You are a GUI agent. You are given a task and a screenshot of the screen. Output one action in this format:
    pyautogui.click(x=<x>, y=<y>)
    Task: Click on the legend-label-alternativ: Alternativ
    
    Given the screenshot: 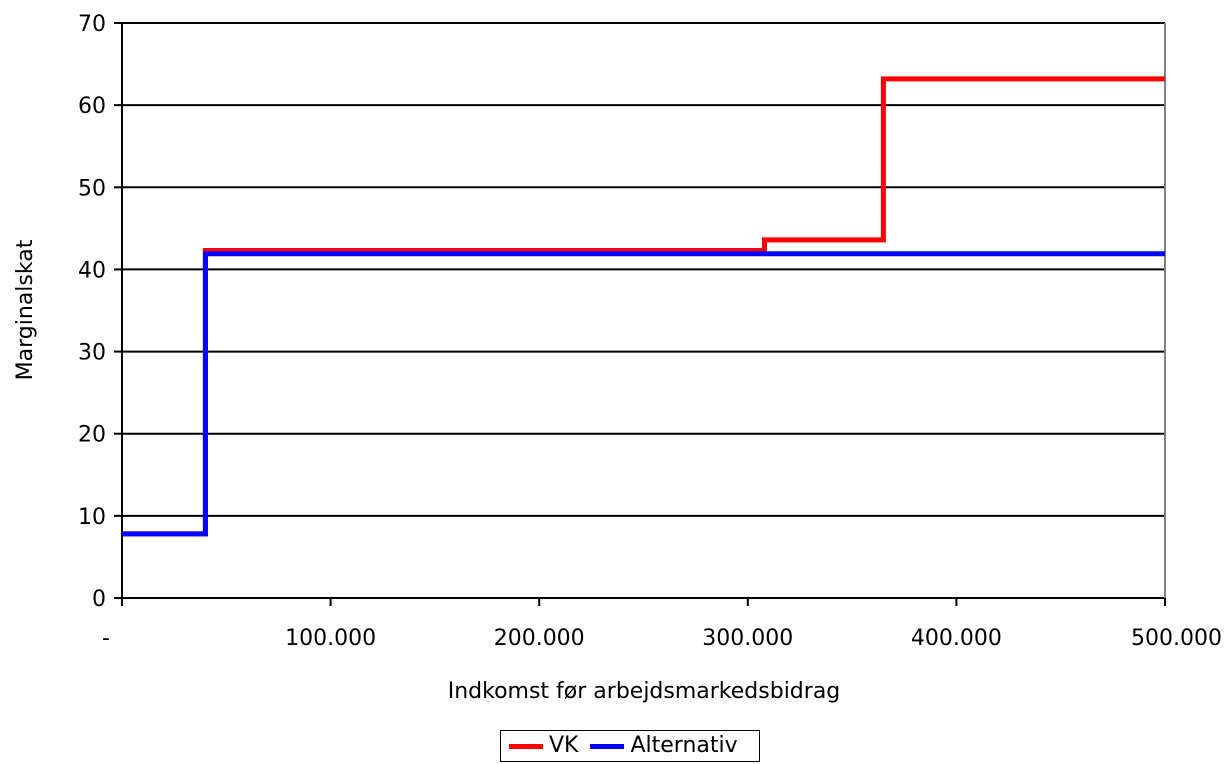 What is the action you would take?
    pyautogui.click(x=684, y=745)
    